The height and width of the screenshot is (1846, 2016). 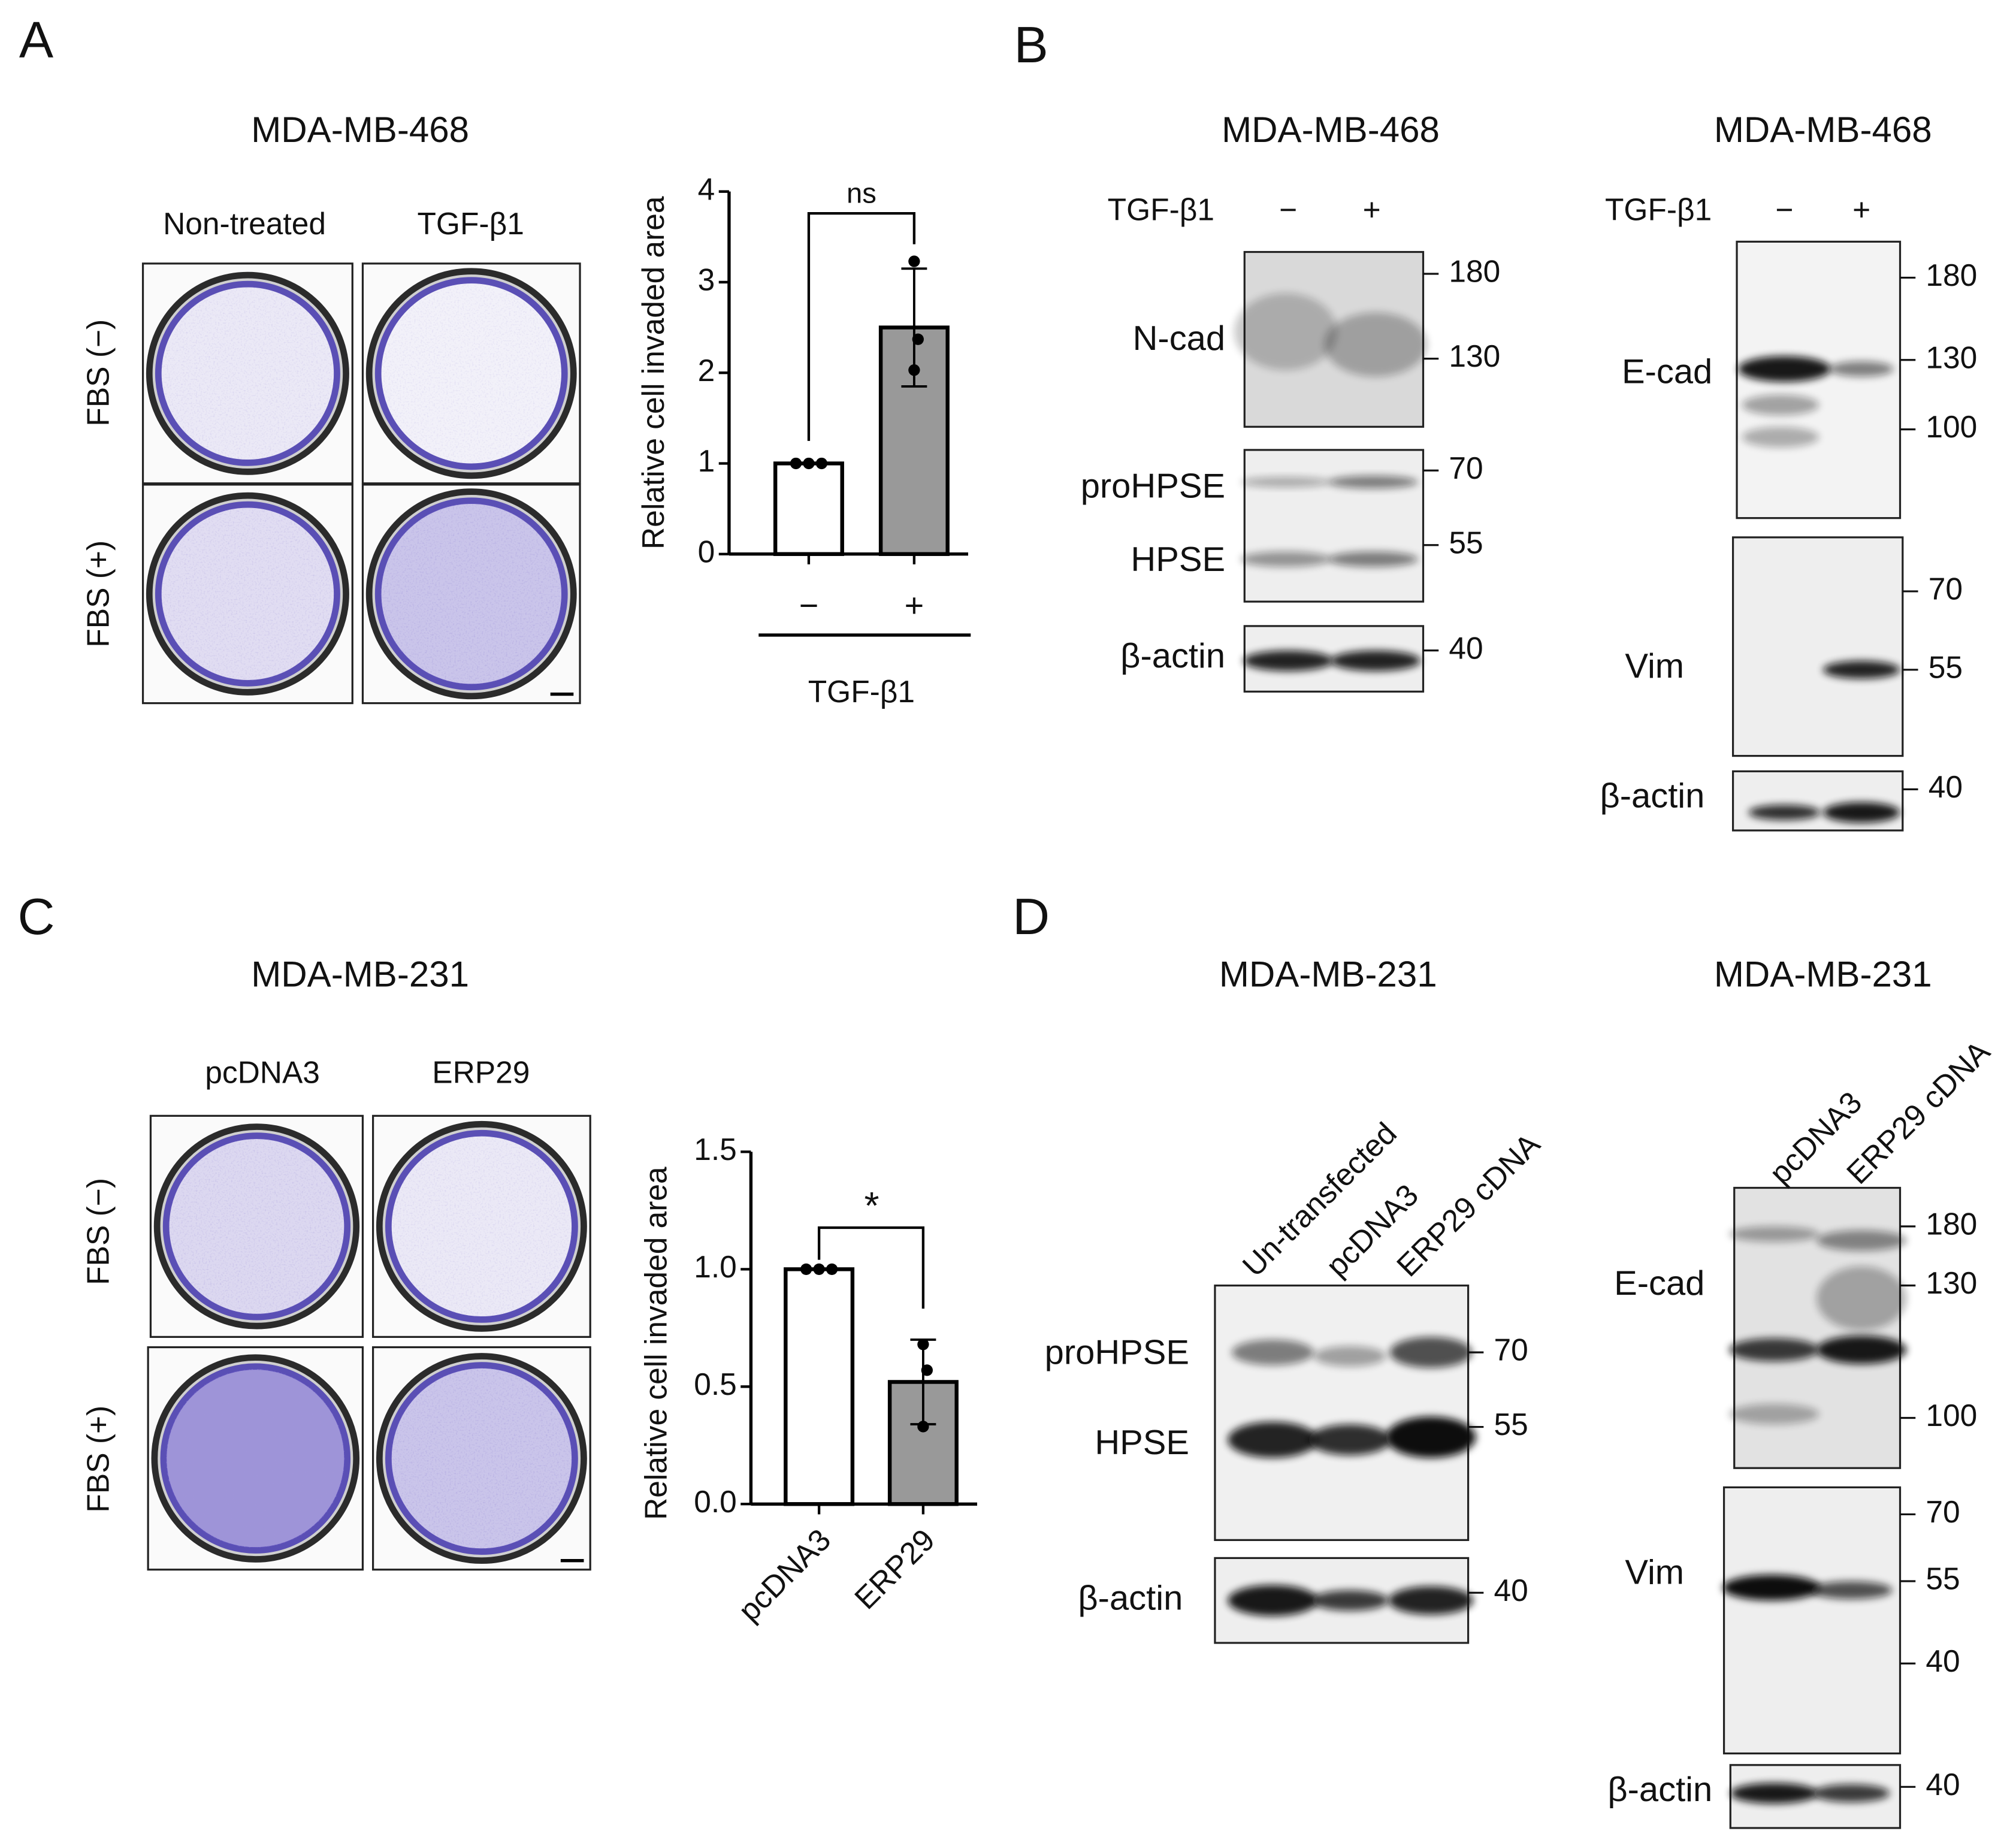 What do you see at coordinates (470, 224) in the screenshot?
I see `column-label: TGF-β1` at bounding box center [470, 224].